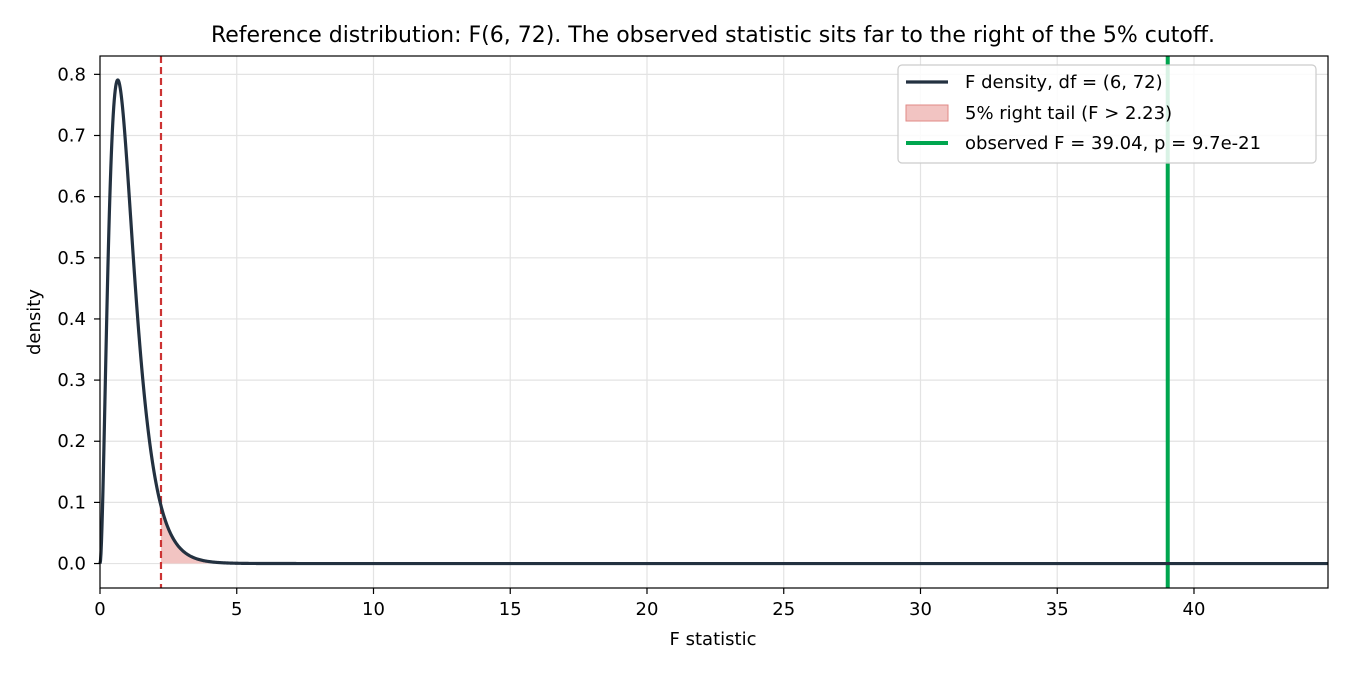 The image size is (1350, 679). Describe the element at coordinates (1194, 609) in the screenshot. I see `x-tick-label-40: 40` at that location.